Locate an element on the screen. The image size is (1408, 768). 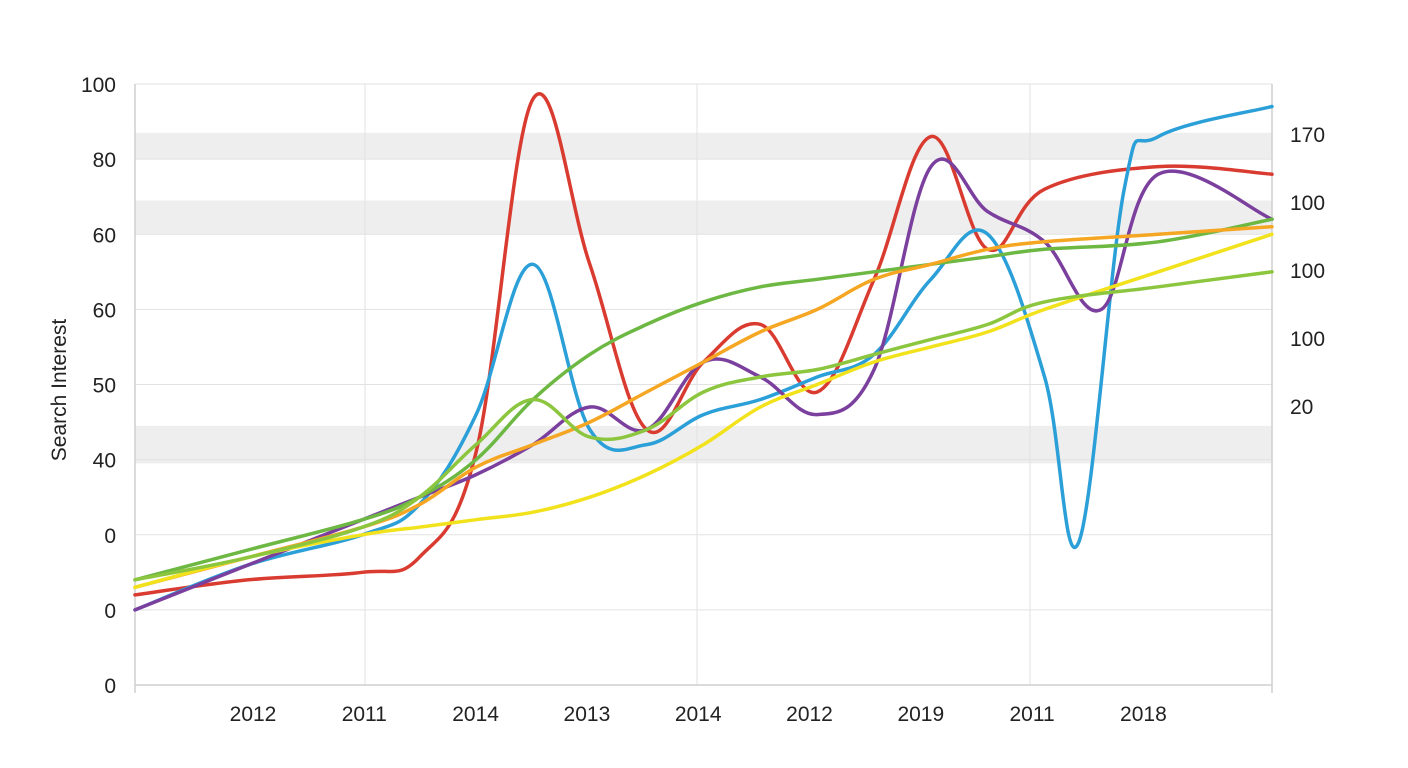
x-tick-label: 2019 is located at coordinates (920, 714).